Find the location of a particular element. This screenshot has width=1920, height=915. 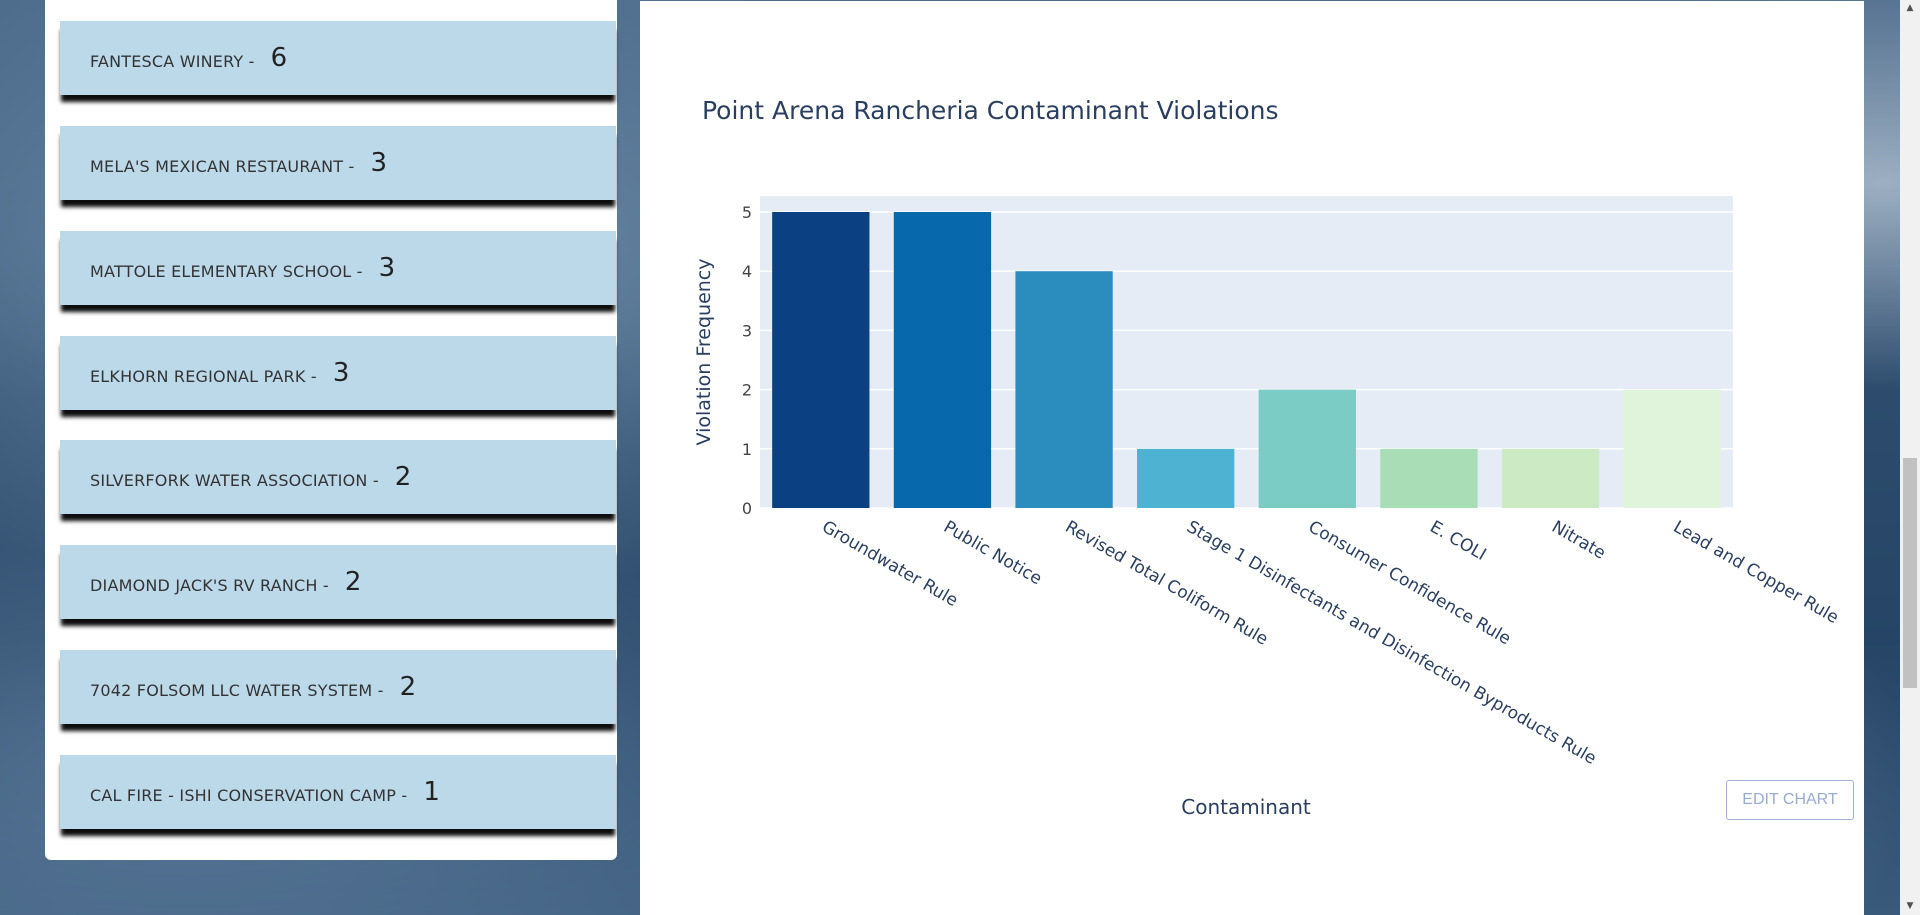

y-tick-label: 1 is located at coordinates (747, 449).